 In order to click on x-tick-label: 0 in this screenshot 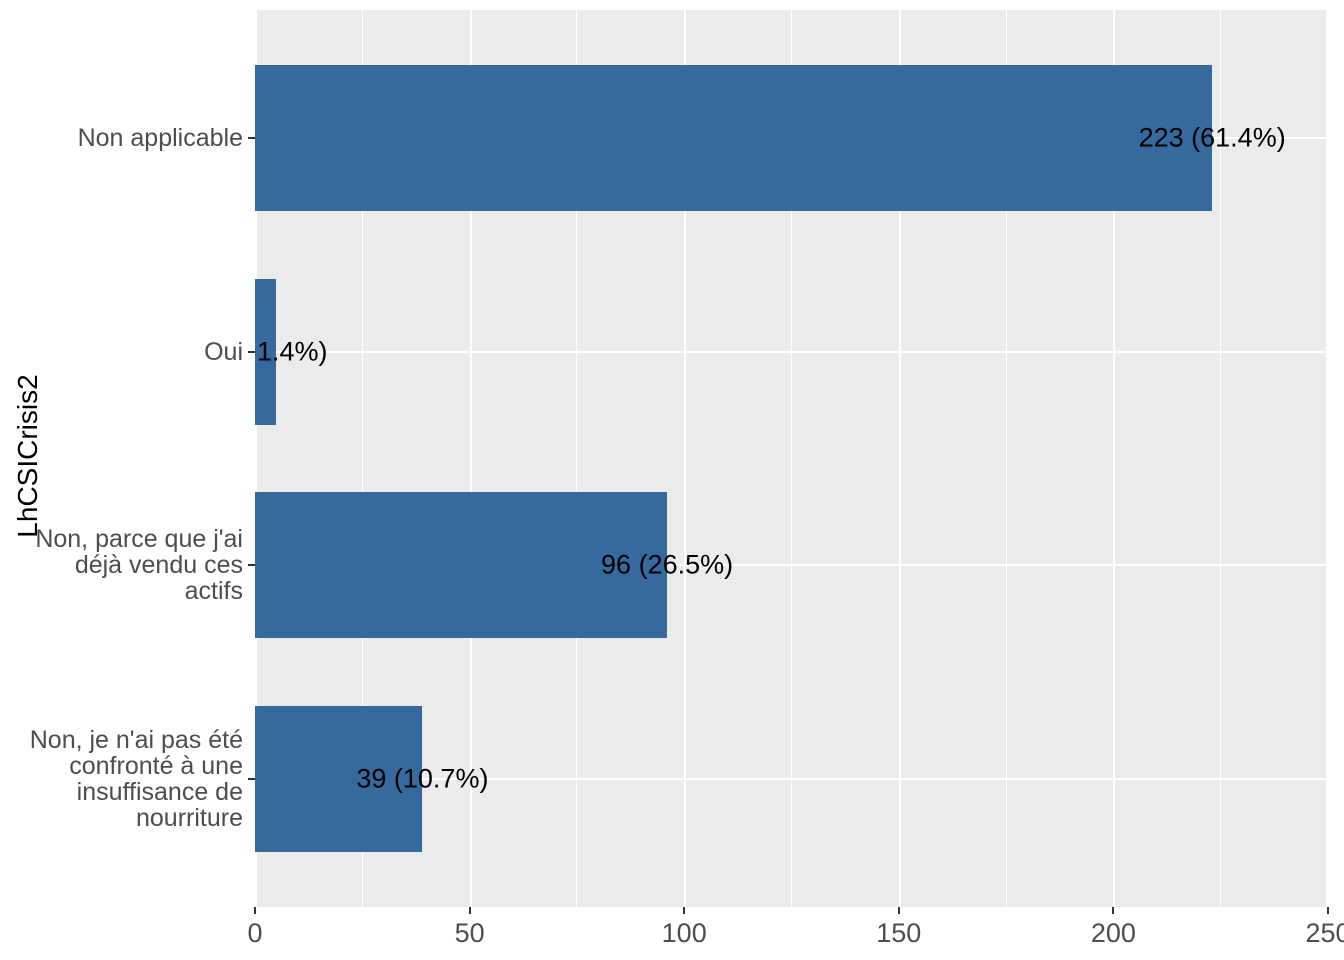, I will do `click(255, 933)`.